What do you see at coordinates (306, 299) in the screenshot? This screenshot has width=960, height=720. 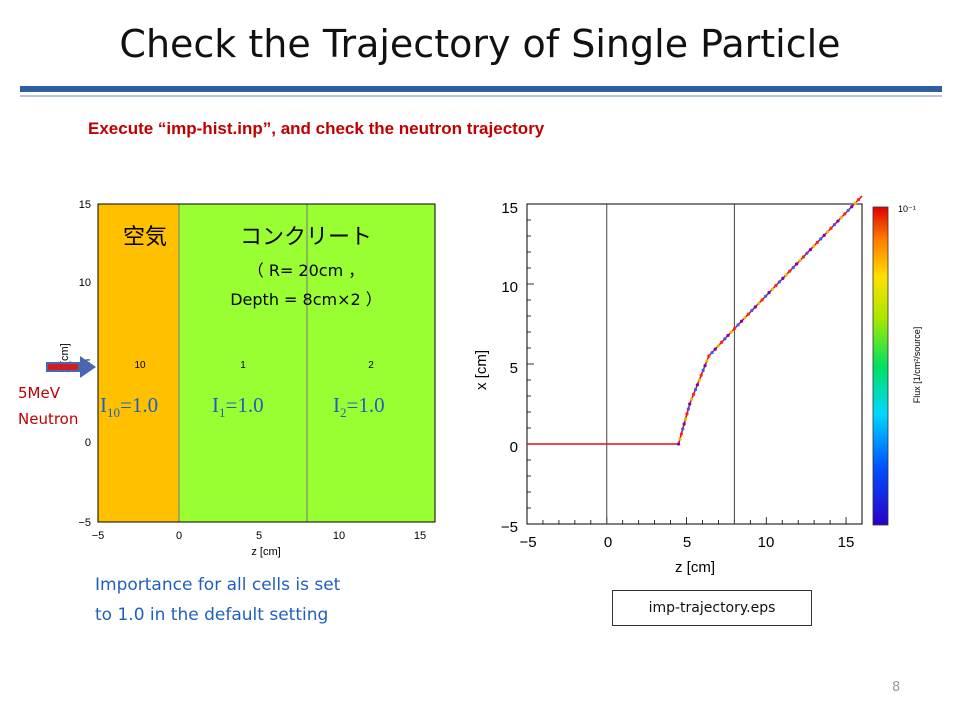 I see `concrete-depth: Depth = 8cm×2 ）` at bounding box center [306, 299].